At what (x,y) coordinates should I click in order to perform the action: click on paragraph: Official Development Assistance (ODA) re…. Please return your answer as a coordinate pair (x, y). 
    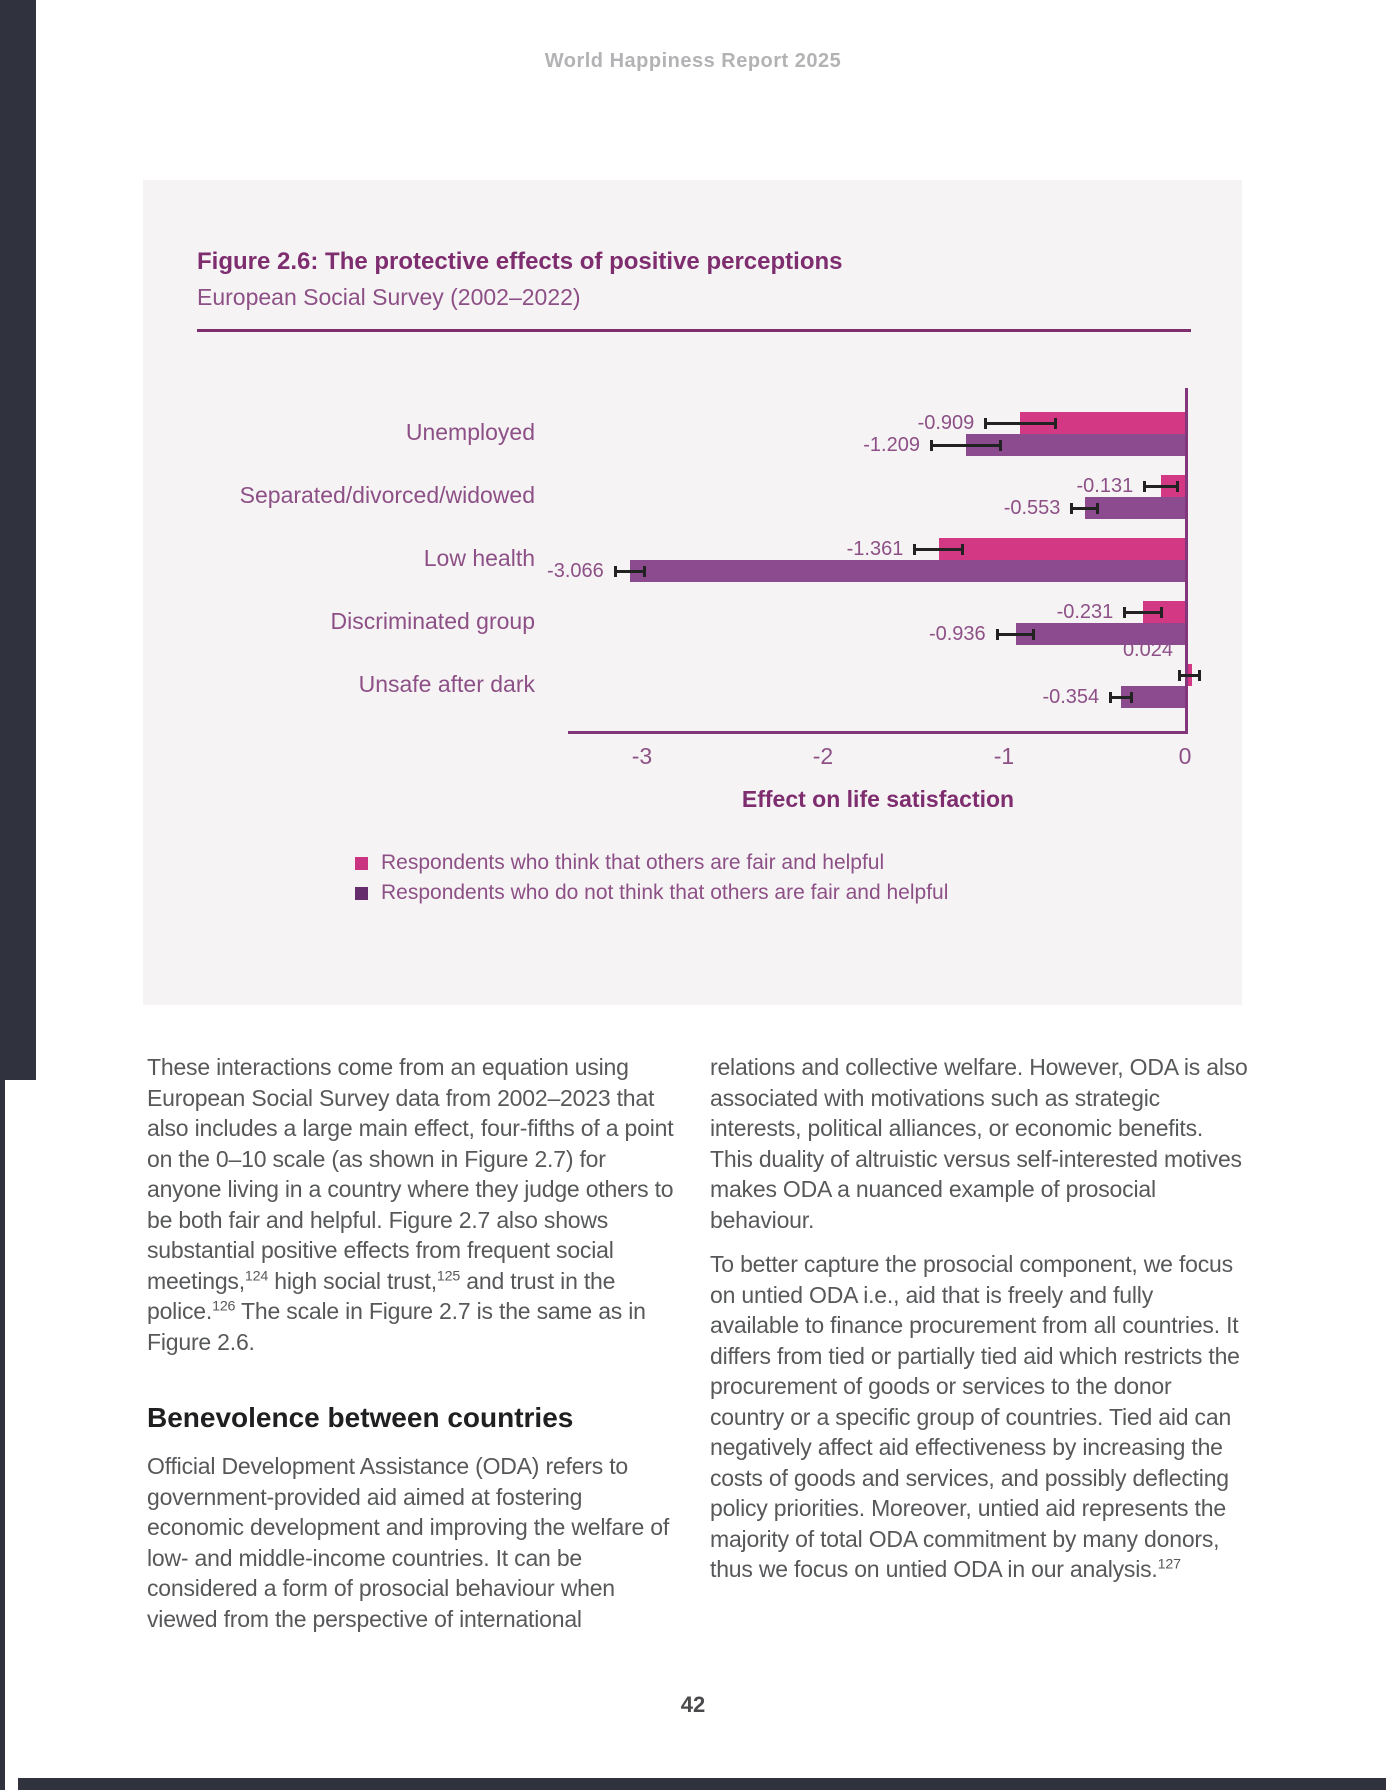
    Looking at the image, I should click on (416, 1542).